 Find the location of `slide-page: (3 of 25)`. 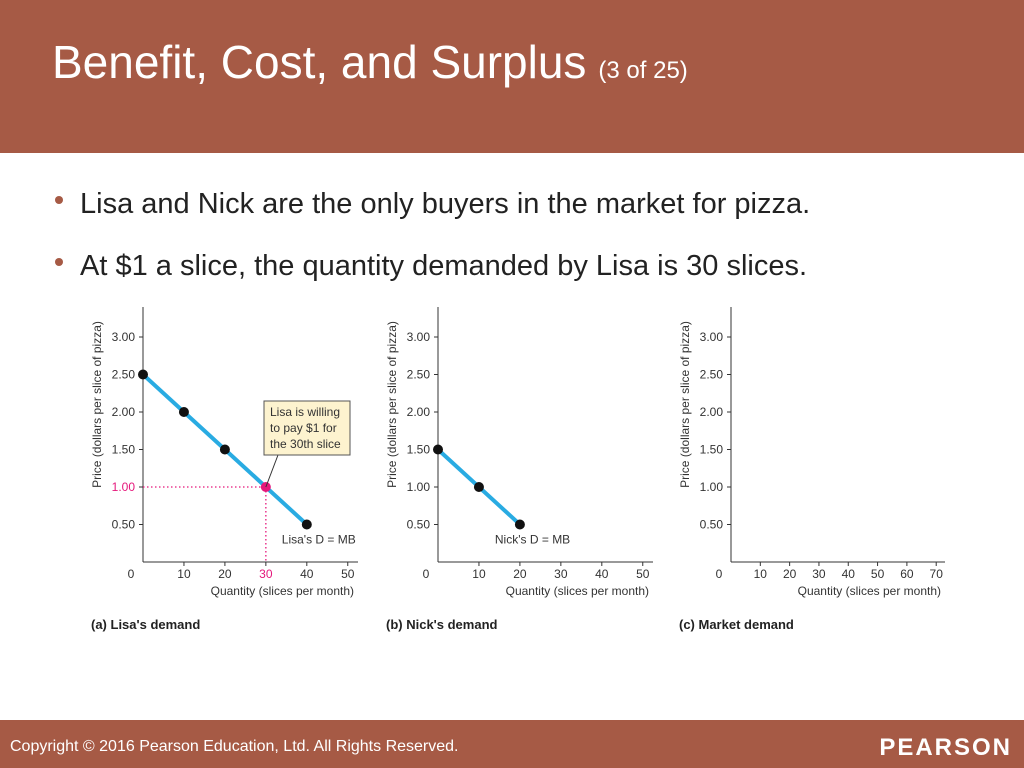

slide-page: (3 of 25) is located at coordinates (642, 70).